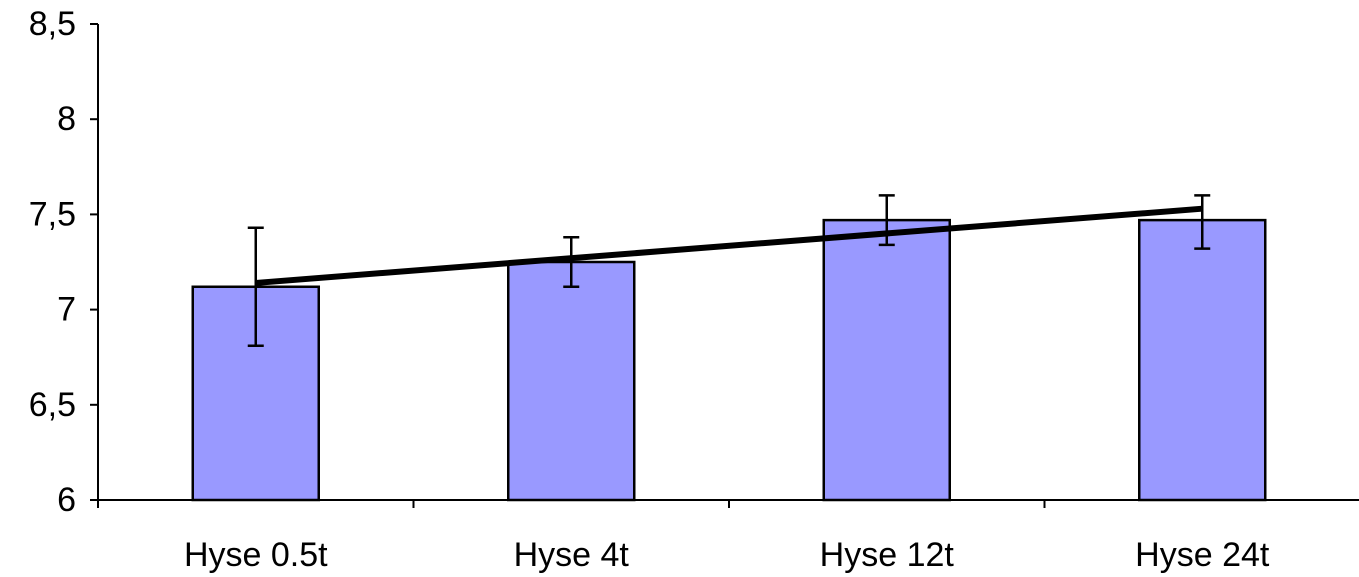 This screenshot has width=1359, height=577. Describe the element at coordinates (572, 555) in the screenshot. I see `x-tick-label: Hyse 4t` at that location.